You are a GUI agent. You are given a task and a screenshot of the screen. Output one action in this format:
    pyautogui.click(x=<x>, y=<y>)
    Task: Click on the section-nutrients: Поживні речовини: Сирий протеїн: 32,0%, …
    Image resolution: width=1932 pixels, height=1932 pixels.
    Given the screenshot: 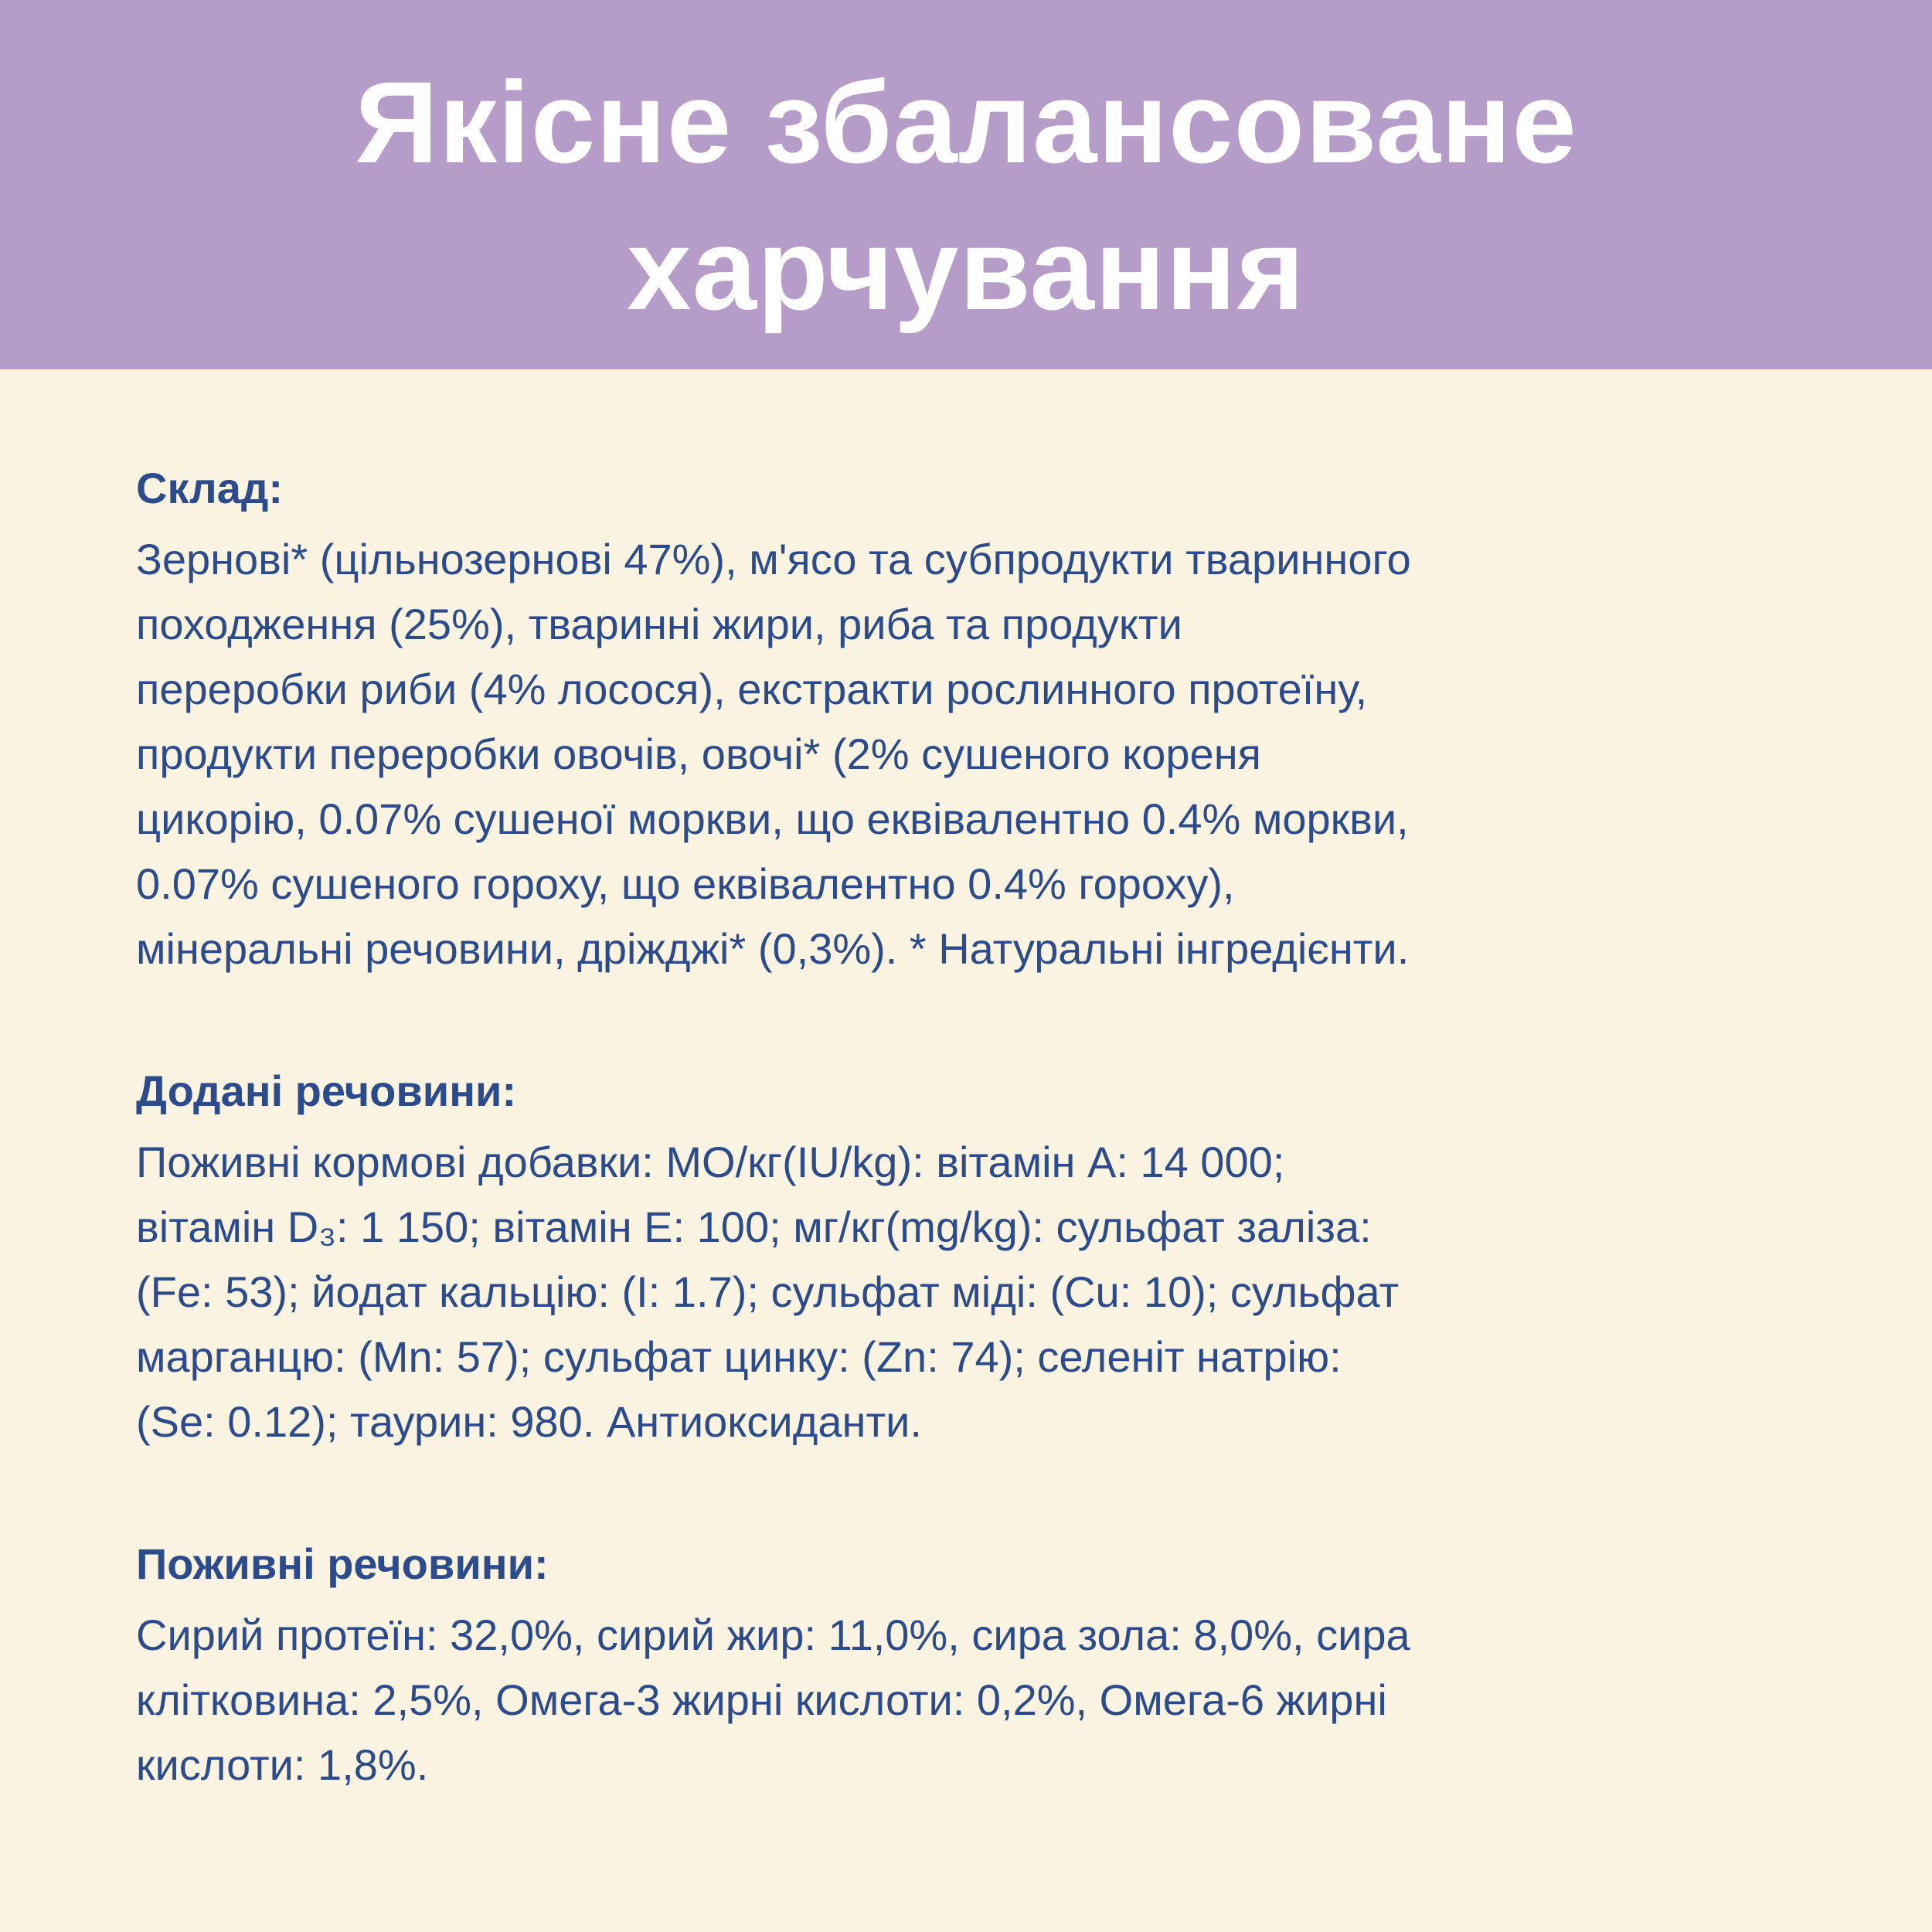 What is the action you would take?
    pyautogui.click(x=934, y=1665)
    